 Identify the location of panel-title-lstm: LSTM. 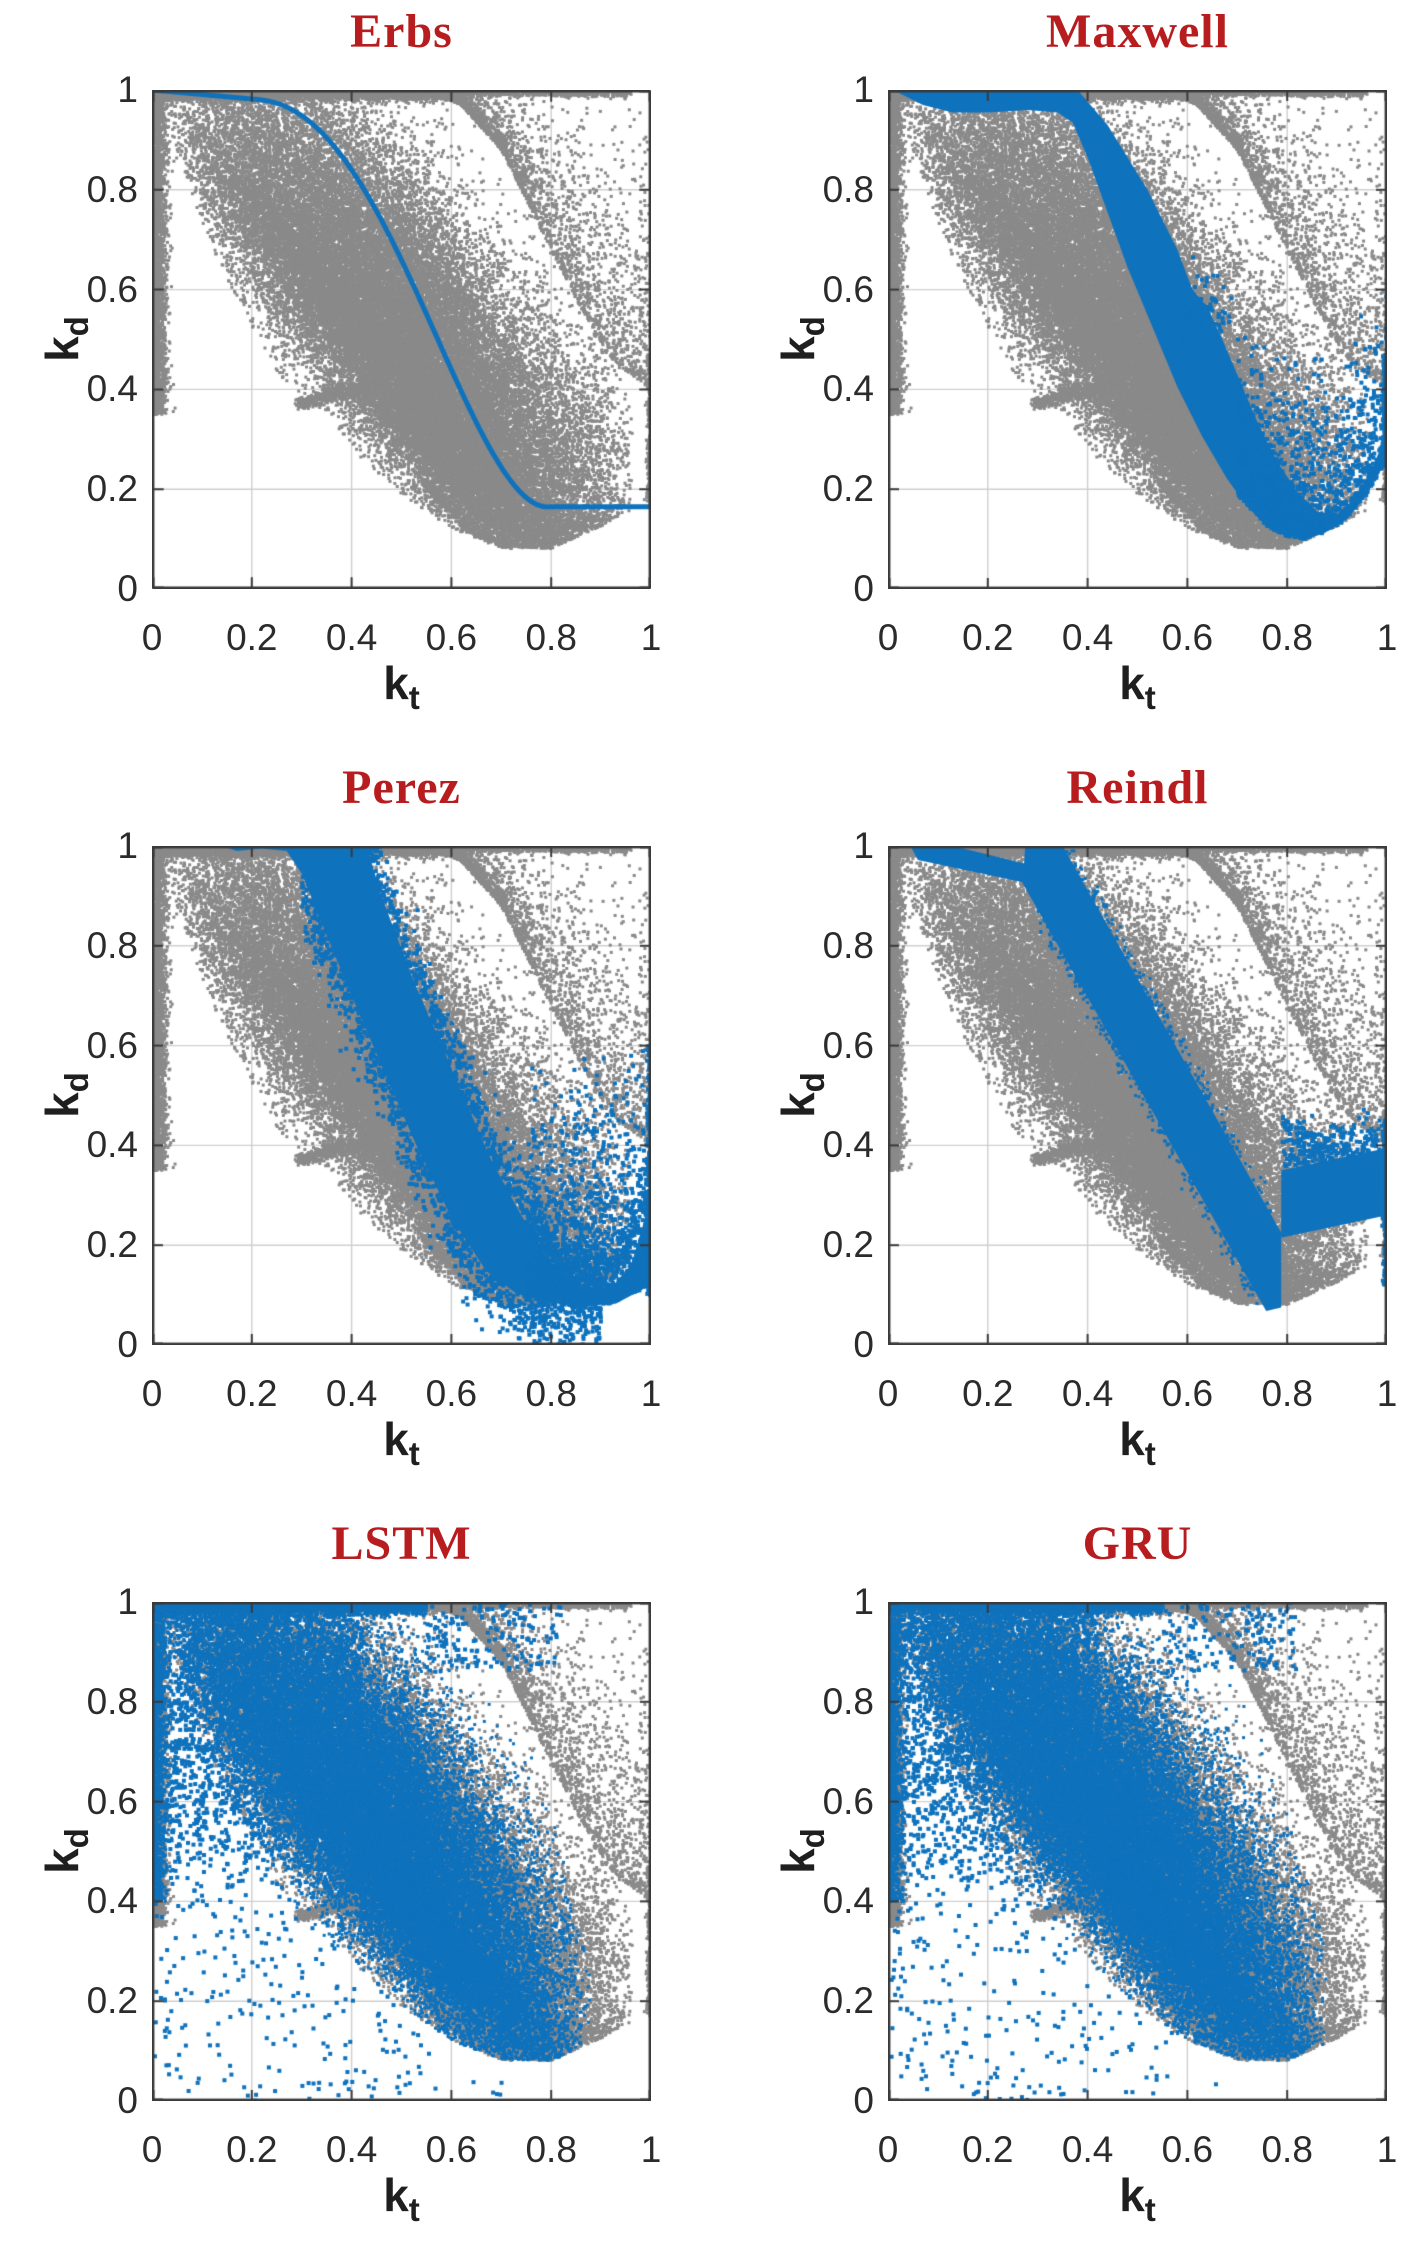
(401, 1543).